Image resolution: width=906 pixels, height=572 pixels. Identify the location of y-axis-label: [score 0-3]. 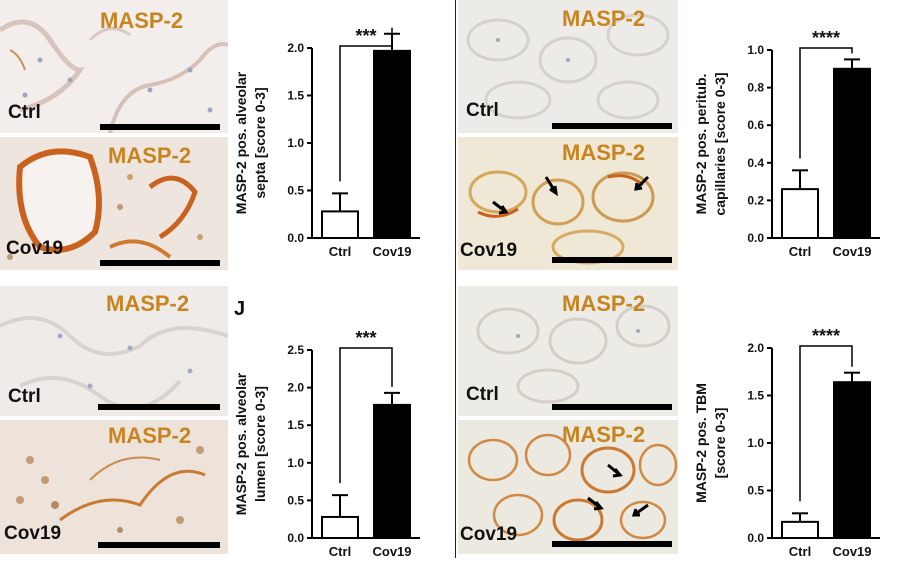
(720, 443).